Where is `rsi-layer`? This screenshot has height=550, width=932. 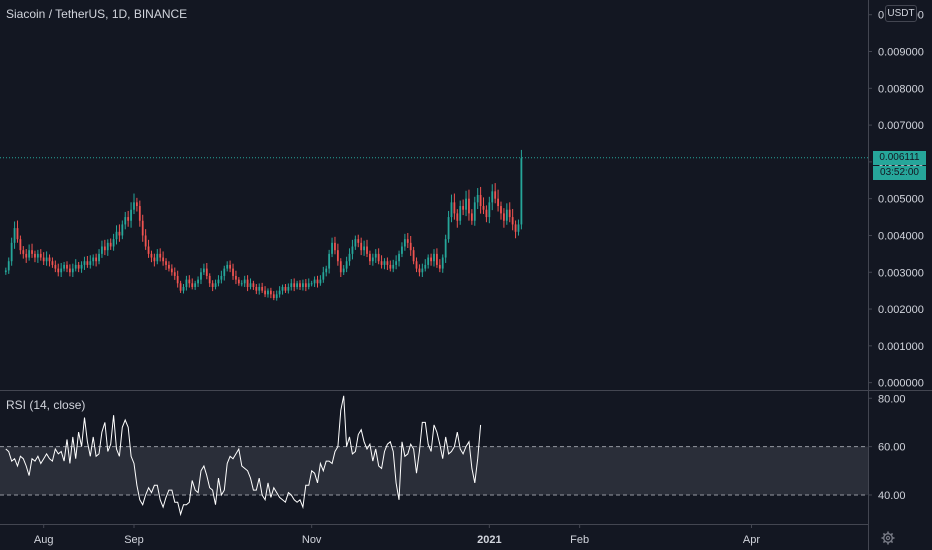
rsi-layer is located at coordinates (243, 456).